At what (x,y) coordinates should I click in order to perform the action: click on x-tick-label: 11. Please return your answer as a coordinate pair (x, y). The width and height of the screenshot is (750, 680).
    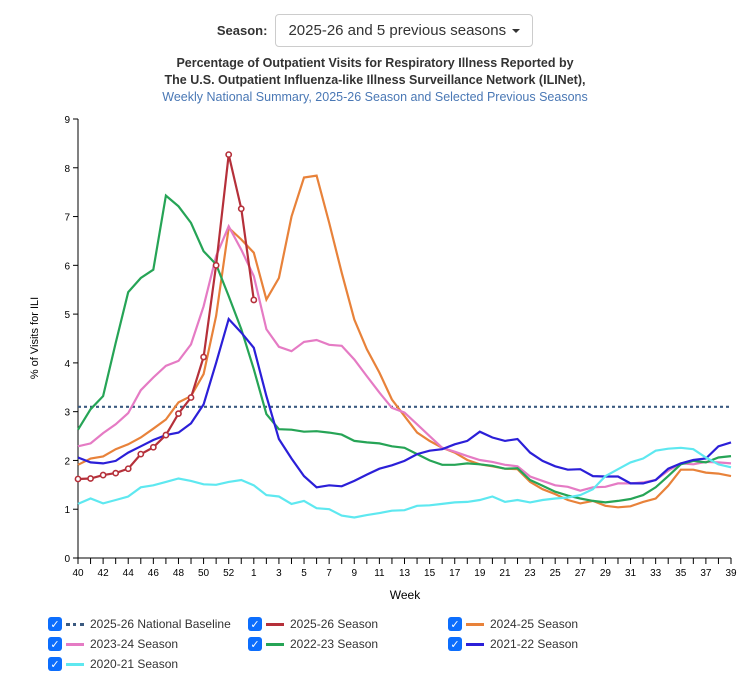
    Looking at the image, I should click on (379, 573).